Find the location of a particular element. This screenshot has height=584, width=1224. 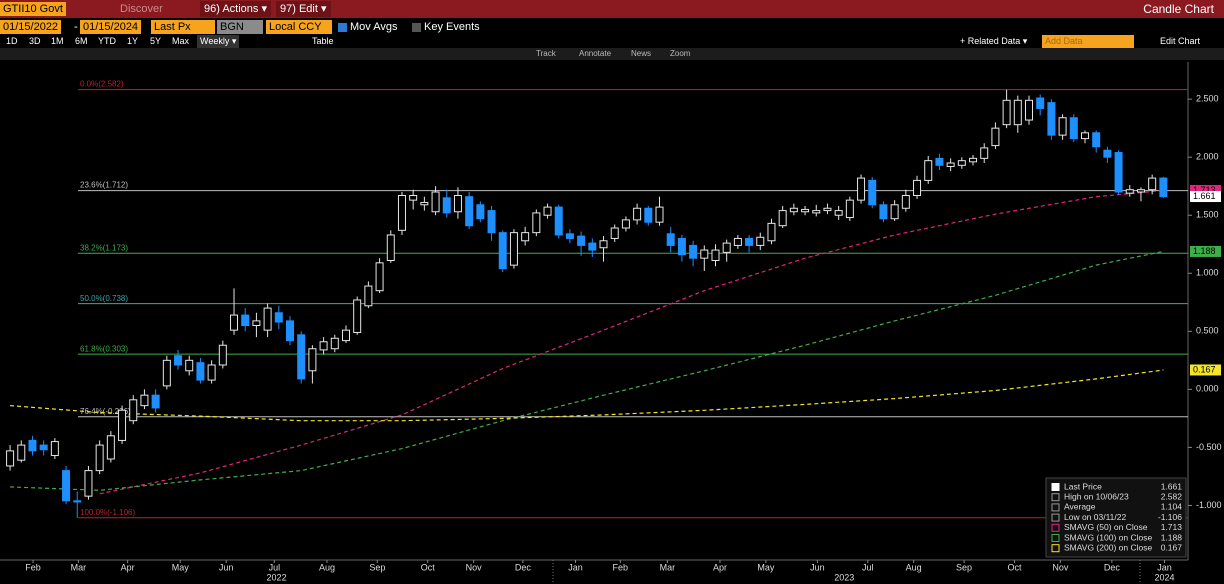

period-button: 1Y is located at coordinates (133, 41).